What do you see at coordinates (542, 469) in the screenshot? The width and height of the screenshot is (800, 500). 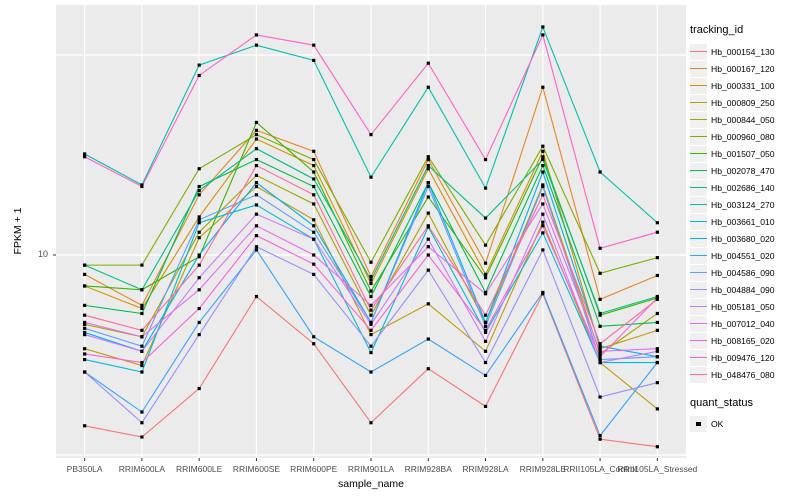 I see `x-tick-label: RRIM928LE` at bounding box center [542, 469].